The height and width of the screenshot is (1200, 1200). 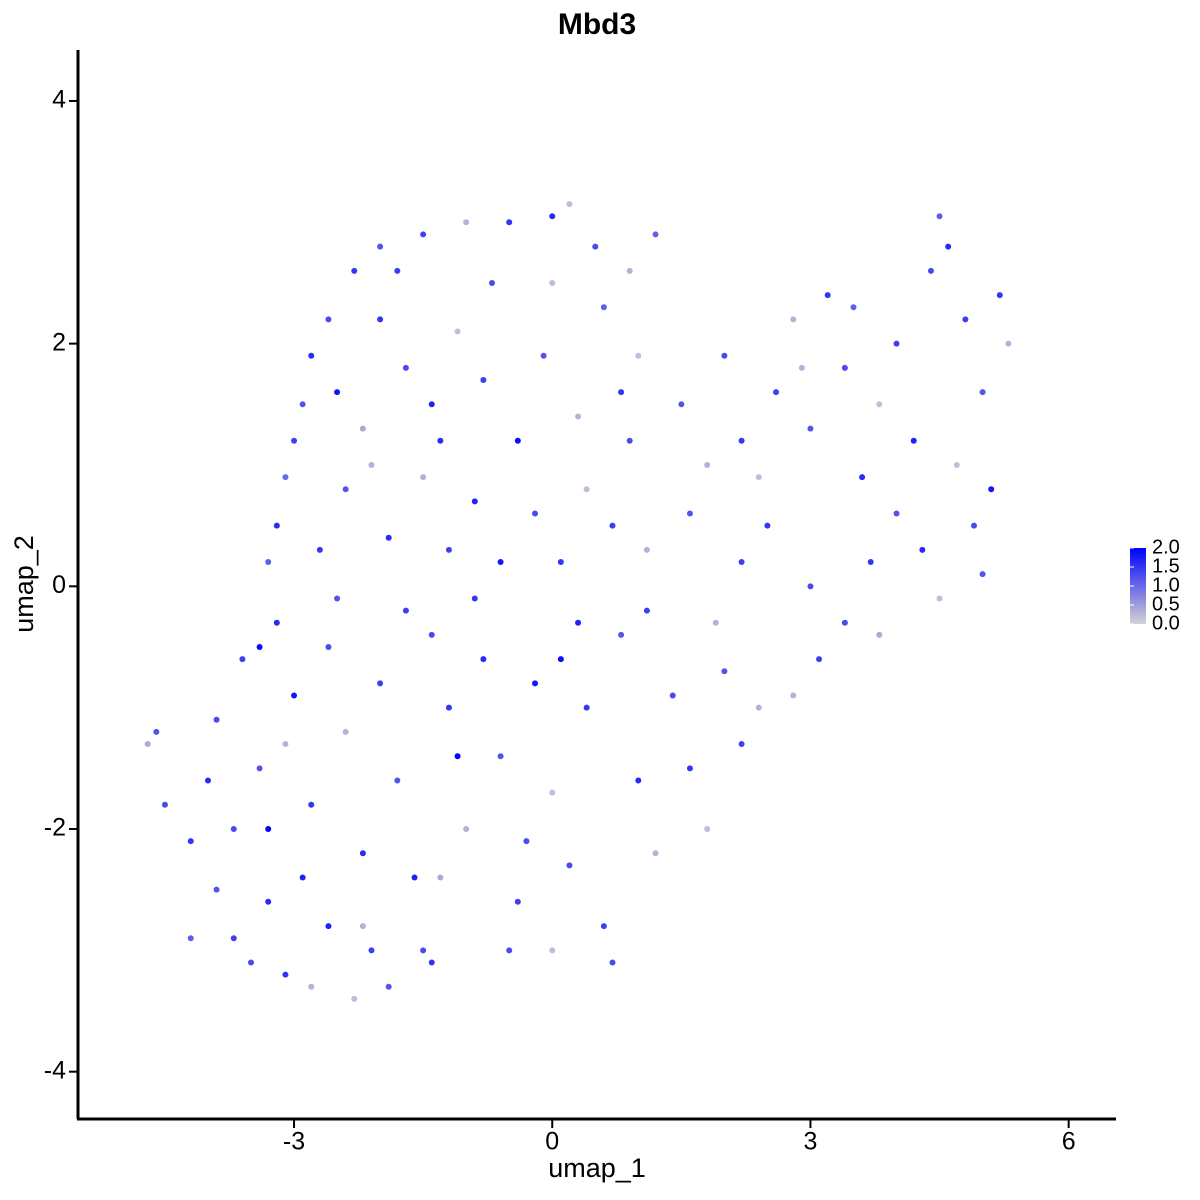 What do you see at coordinates (552, 1142) in the screenshot?
I see `x-tick-label: 0` at bounding box center [552, 1142].